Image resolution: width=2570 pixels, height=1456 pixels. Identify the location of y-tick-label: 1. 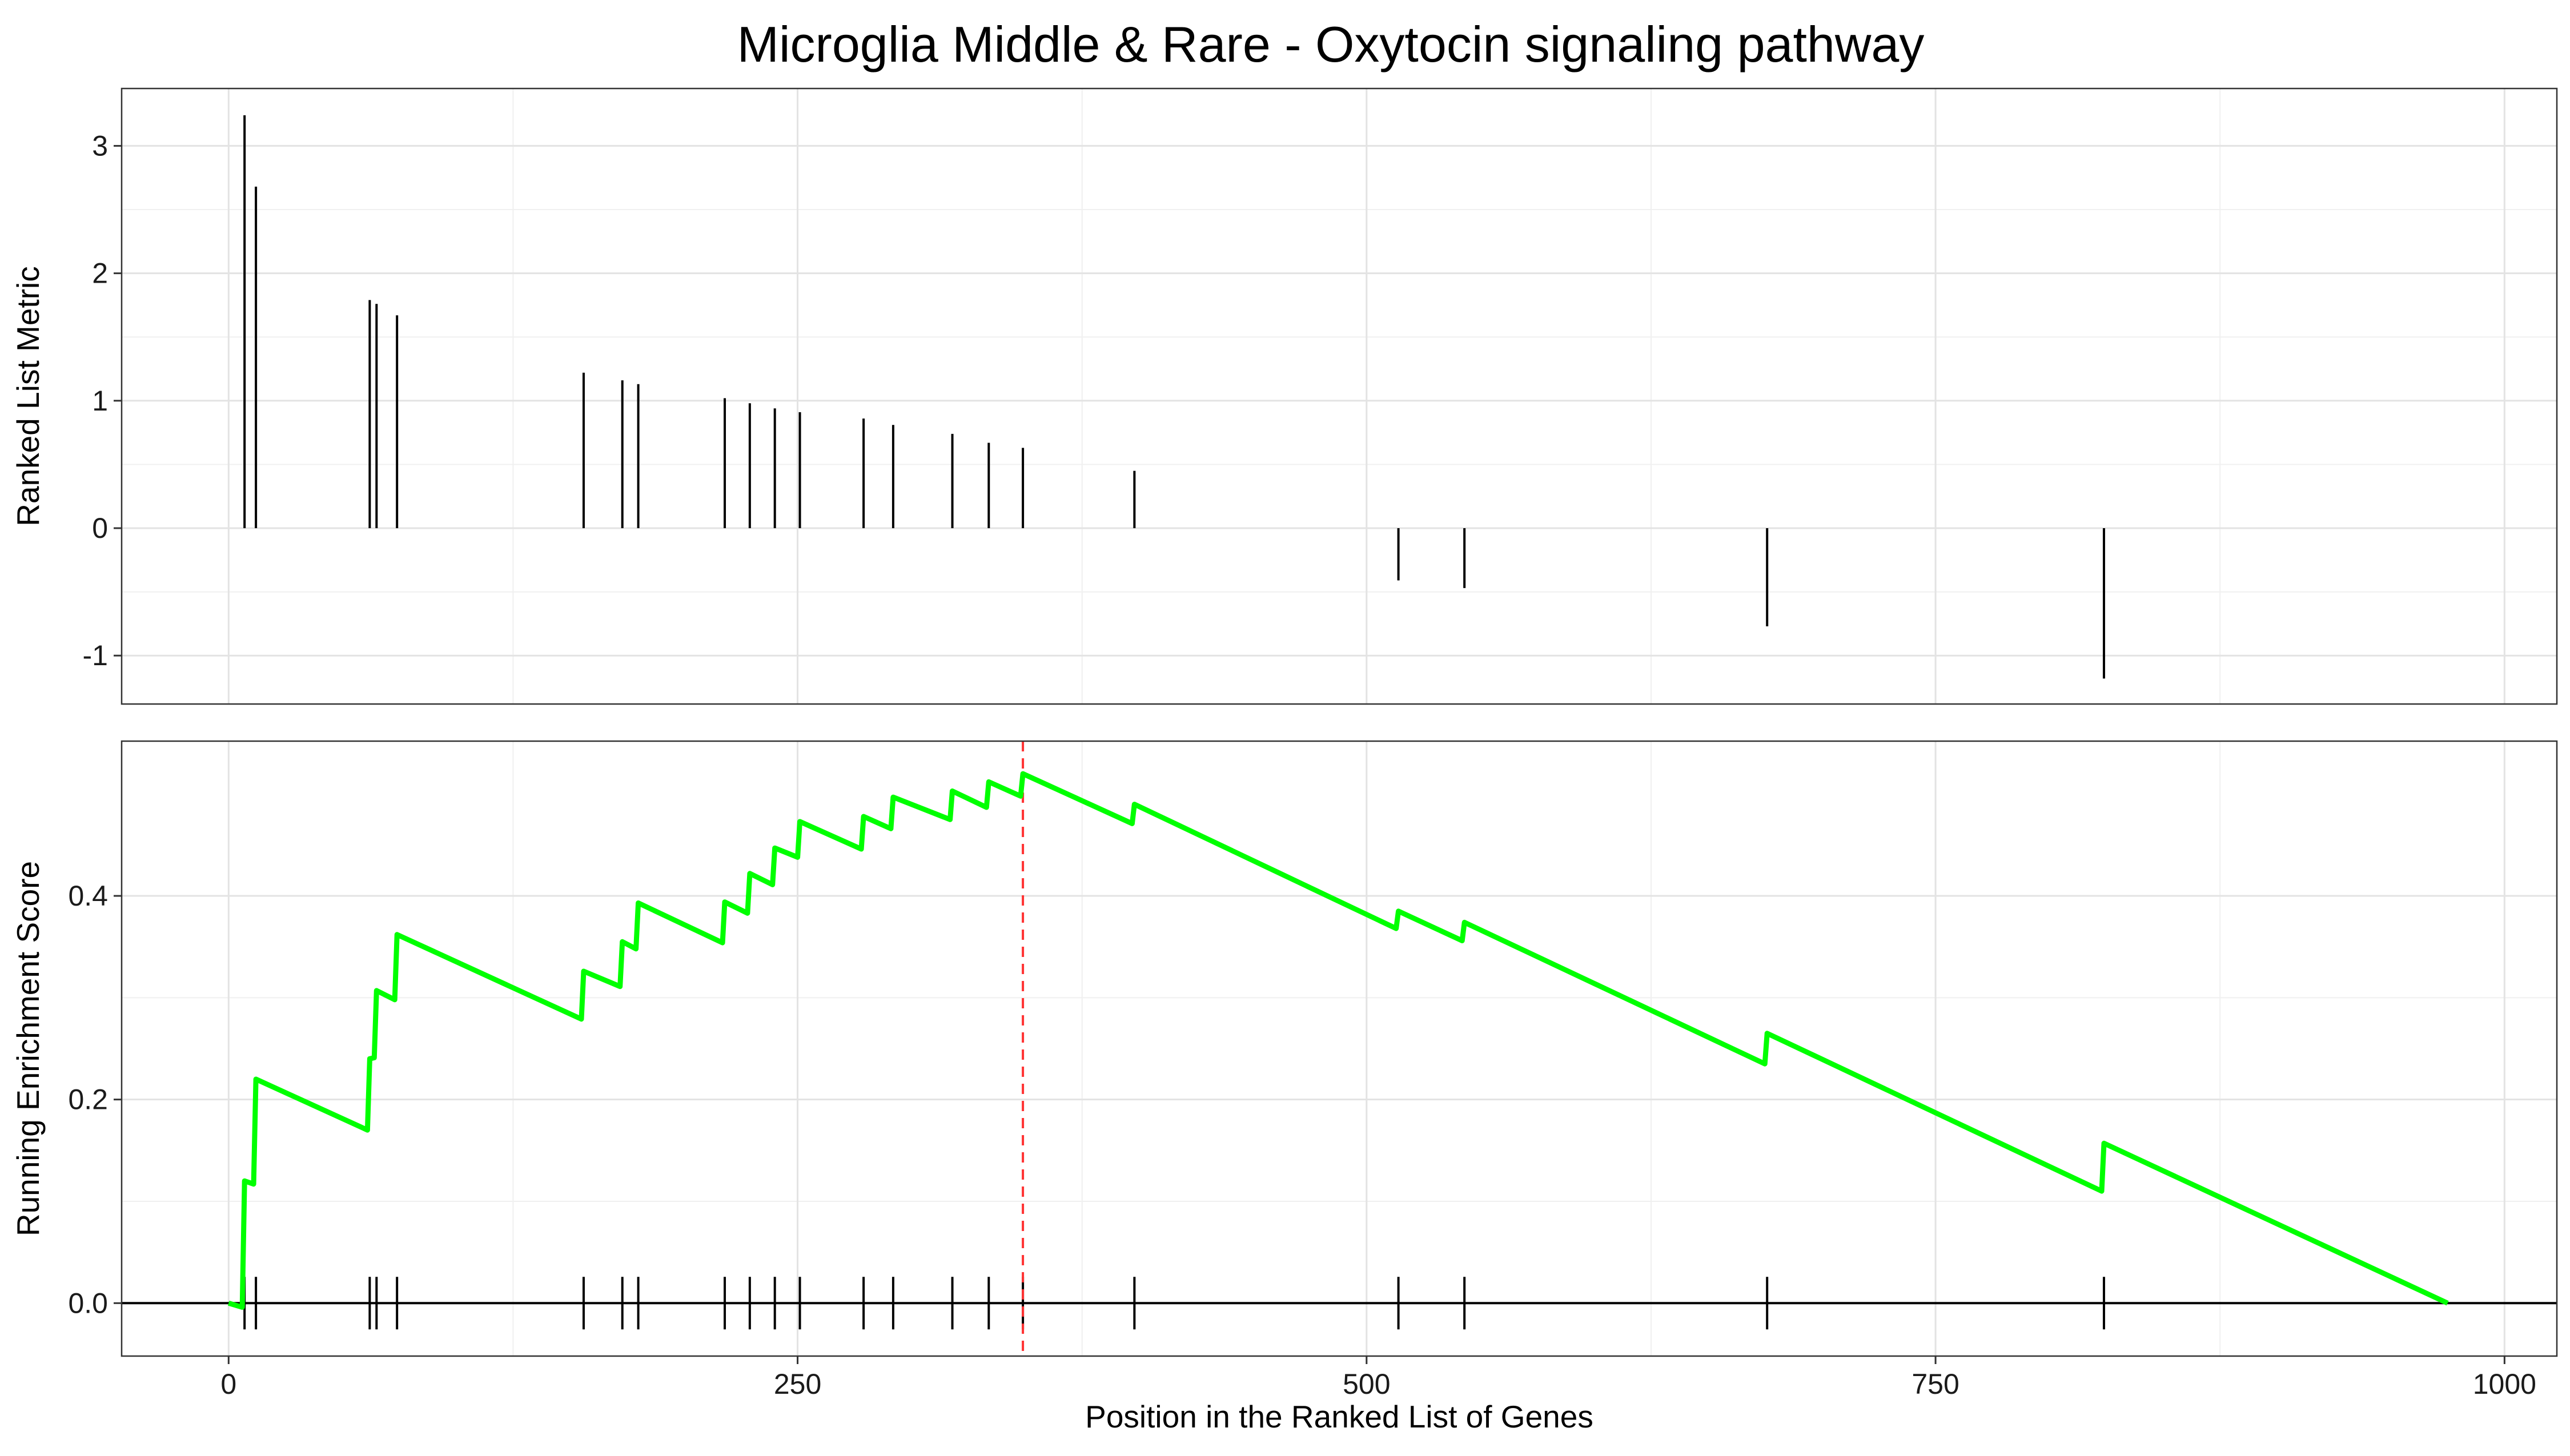
(100, 401).